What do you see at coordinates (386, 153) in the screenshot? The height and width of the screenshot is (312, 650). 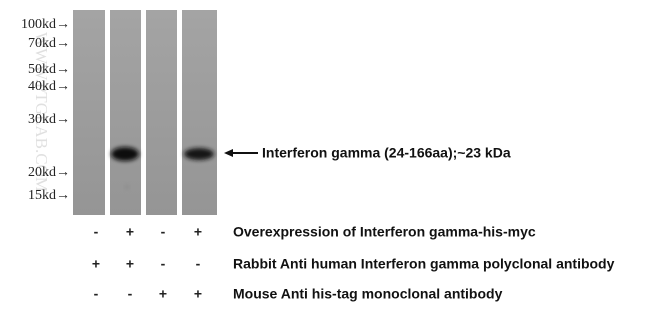 I see `band-label: Interferon gamma (24-166aa);~23 kDa` at bounding box center [386, 153].